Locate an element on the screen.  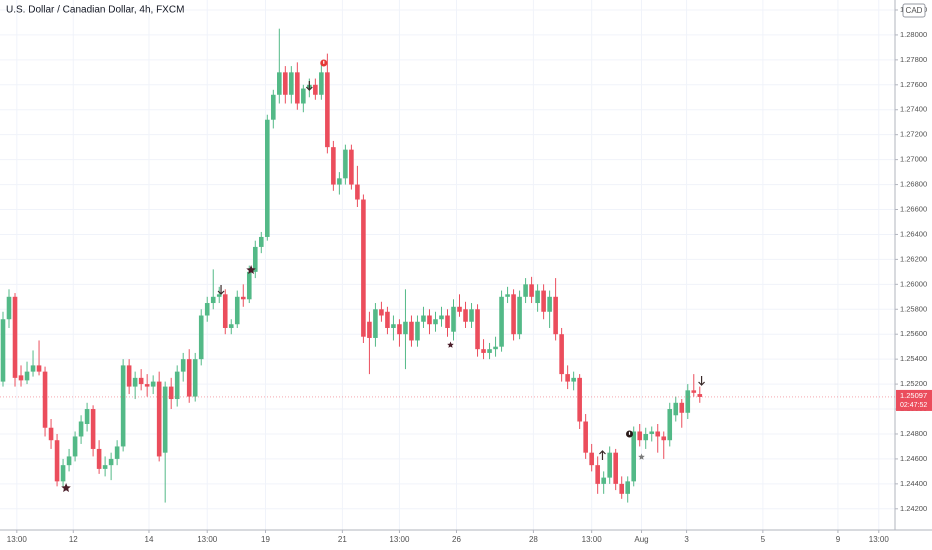
currency-label: CAD is located at coordinates (914, 10).